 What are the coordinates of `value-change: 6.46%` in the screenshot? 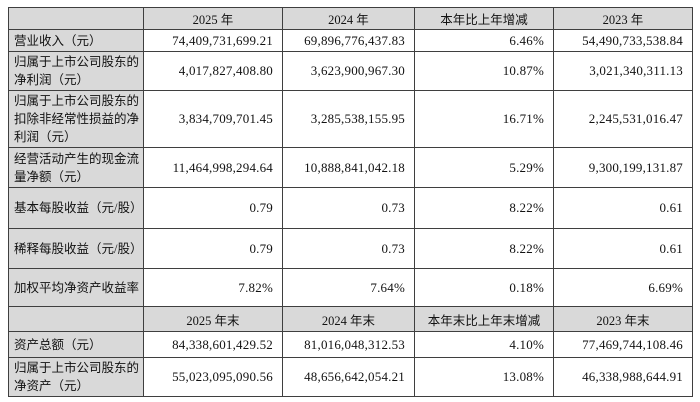 It's located at (484, 40).